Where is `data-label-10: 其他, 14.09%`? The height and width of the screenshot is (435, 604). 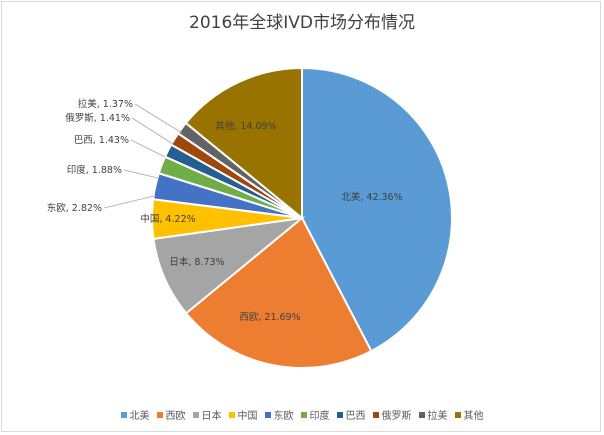 data-label-10: 其他, 14.09% is located at coordinates (245, 126).